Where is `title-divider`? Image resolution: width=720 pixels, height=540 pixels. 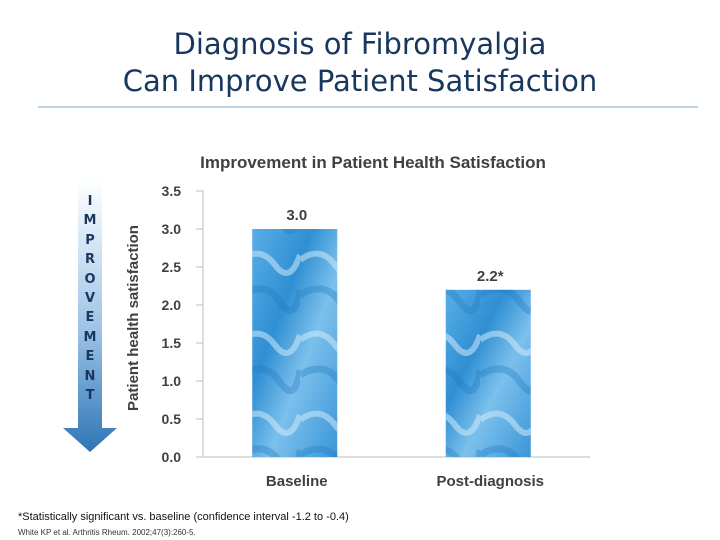
title-divider is located at coordinates (368, 107).